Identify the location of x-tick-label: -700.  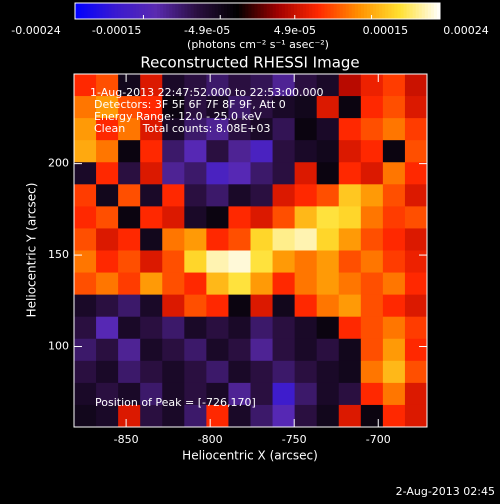
(378, 439).